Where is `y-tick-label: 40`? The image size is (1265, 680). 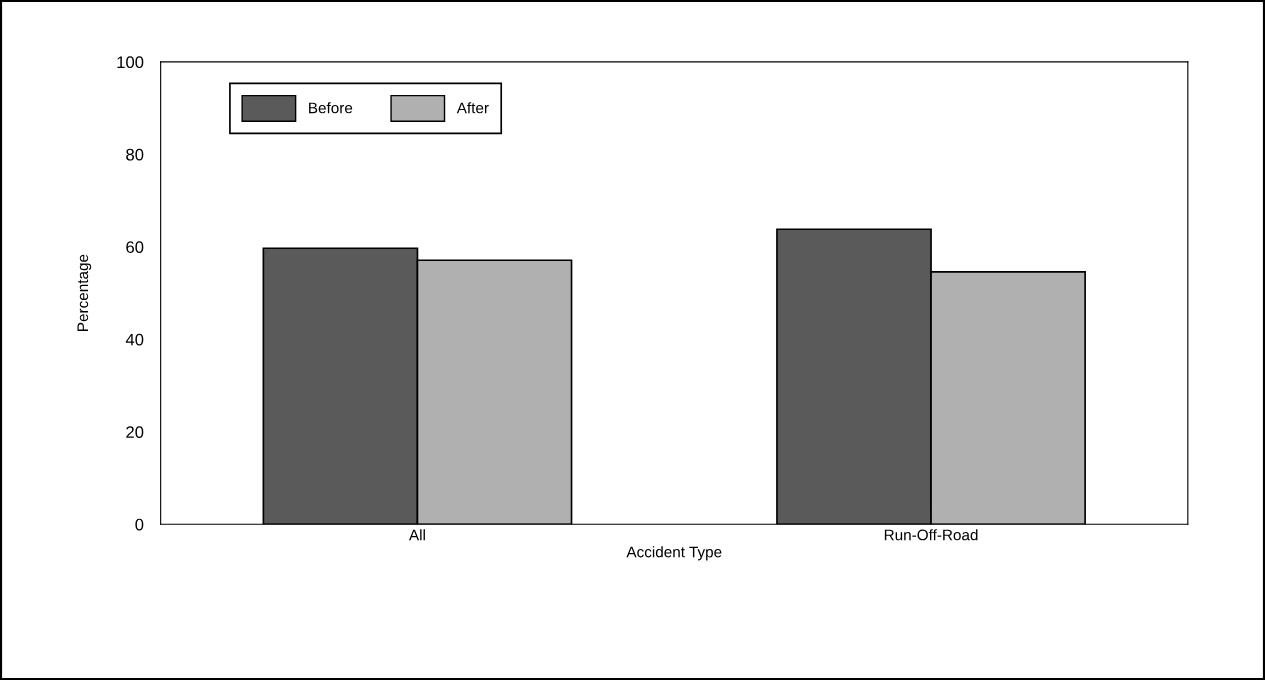
y-tick-label: 40 is located at coordinates (134, 339).